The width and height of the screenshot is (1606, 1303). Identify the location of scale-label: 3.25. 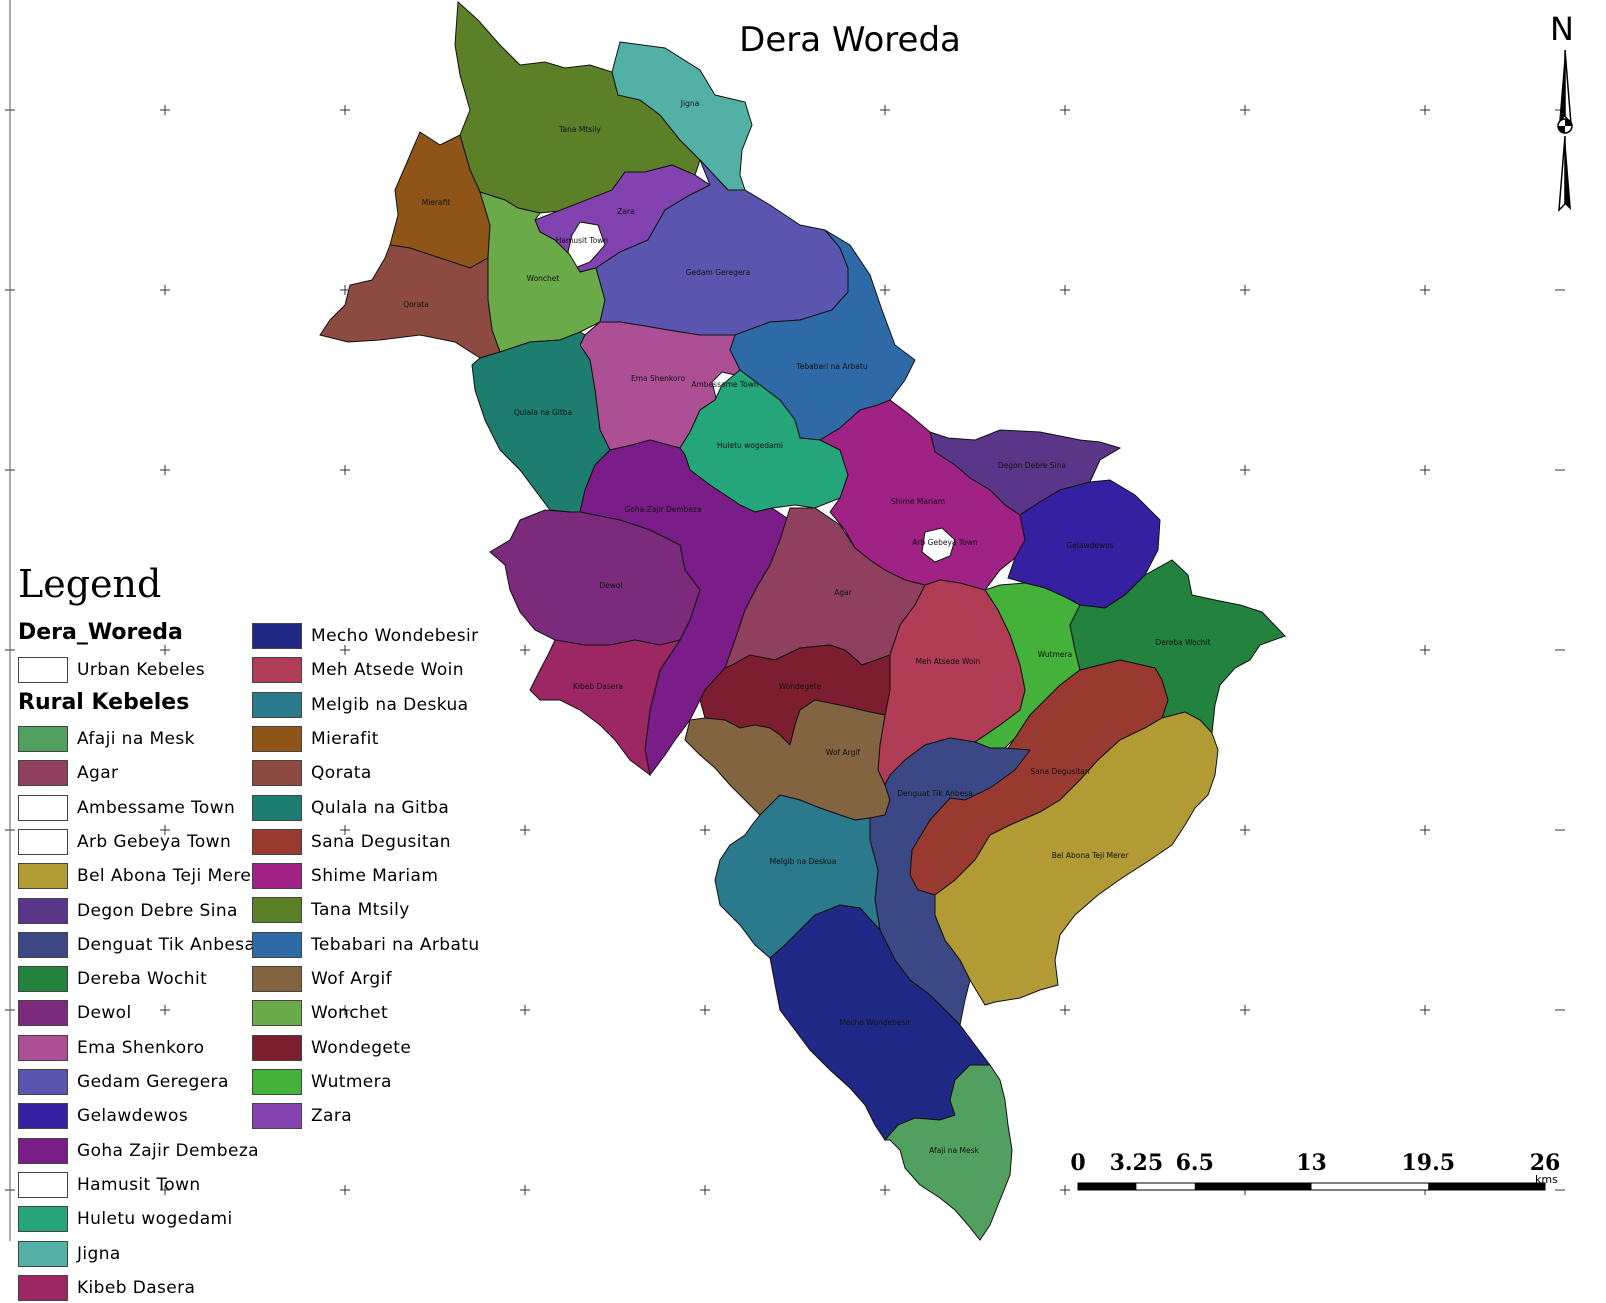
(1136, 1163).